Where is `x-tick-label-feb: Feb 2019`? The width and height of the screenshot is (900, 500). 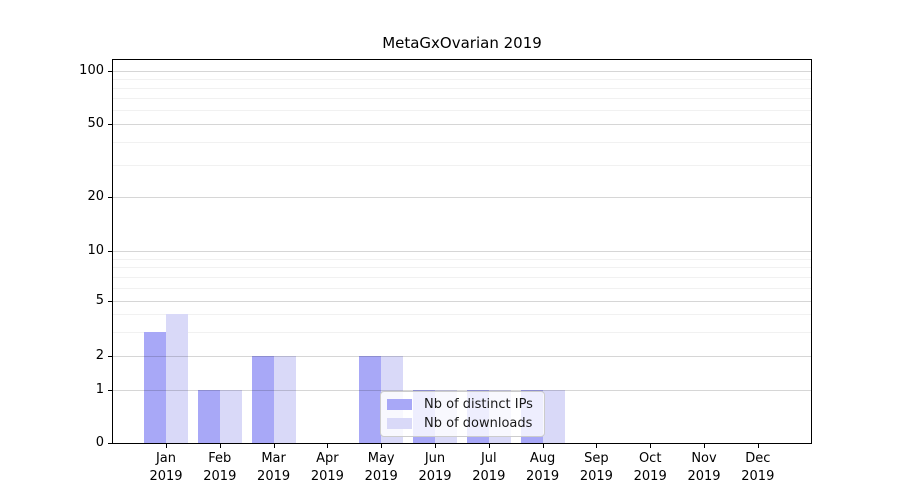 x-tick-label-feb: Feb 2019 is located at coordinates (220, 468).